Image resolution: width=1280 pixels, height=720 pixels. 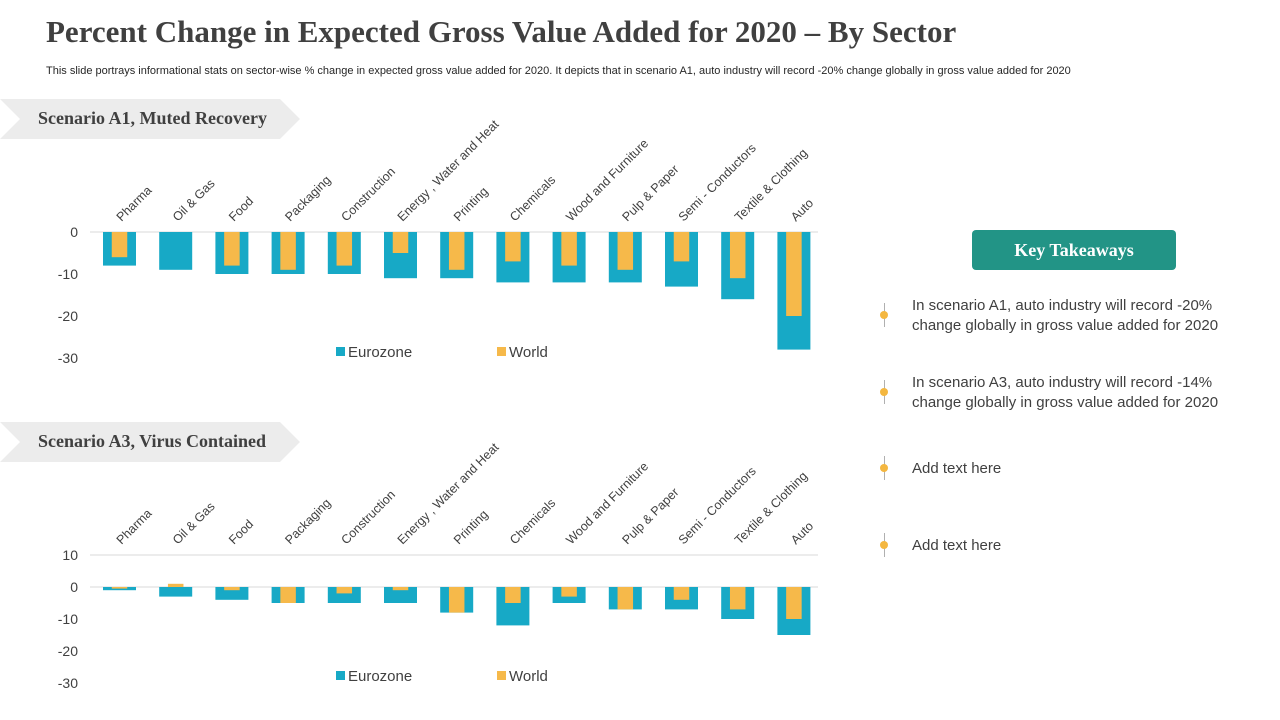 What do you see at coordinates (70, 555) in the screenshot?
I see `y-tick-label: 10` at bounding box center [70, 555].